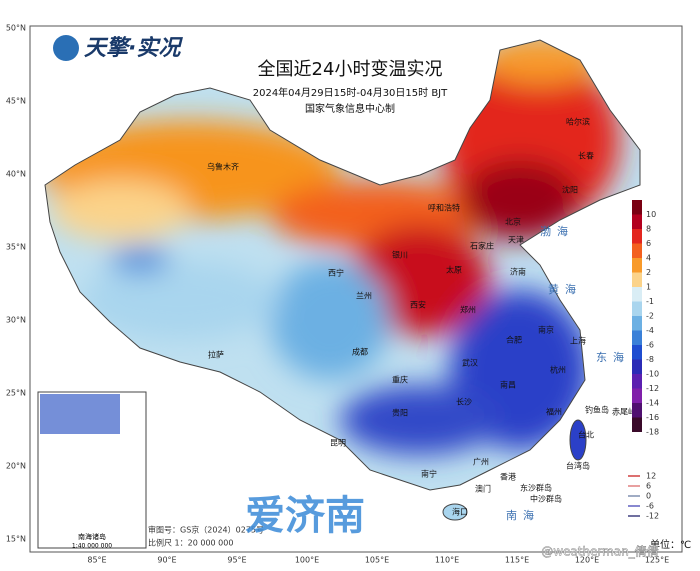 Image resolution: width=700 pixels, height=571 pixels. What do you see at coordinates (546, 330) in the screenshot?
I see `city: 南京` at bounding box center [546, 330].